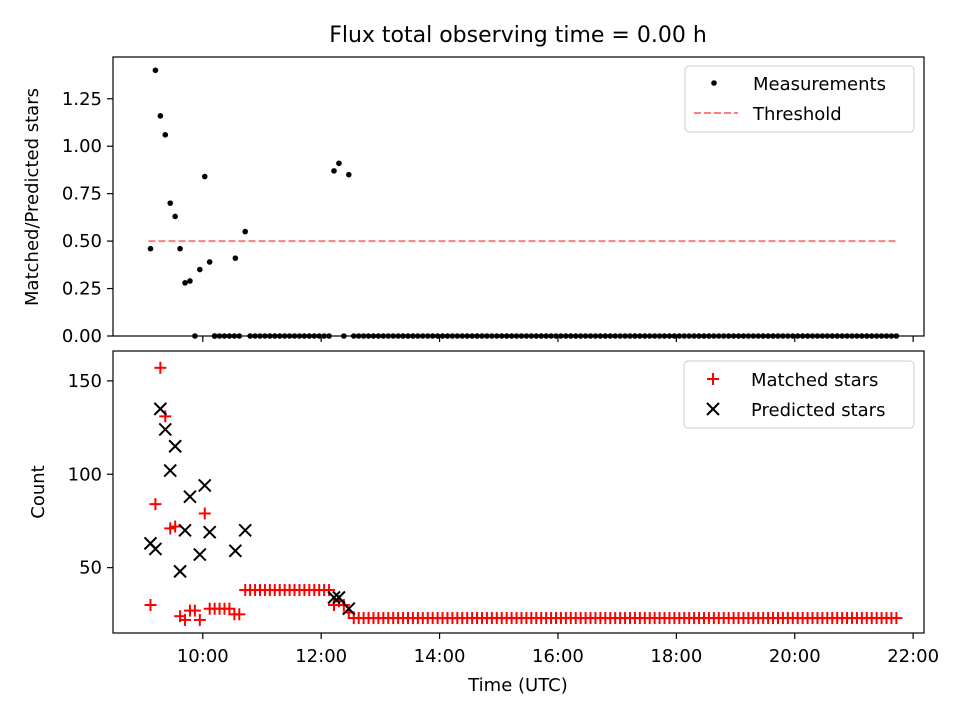 The height and width of the screenshot is (720, 960). I want to click on x-tick-label: 20:00, so click(795, 656).